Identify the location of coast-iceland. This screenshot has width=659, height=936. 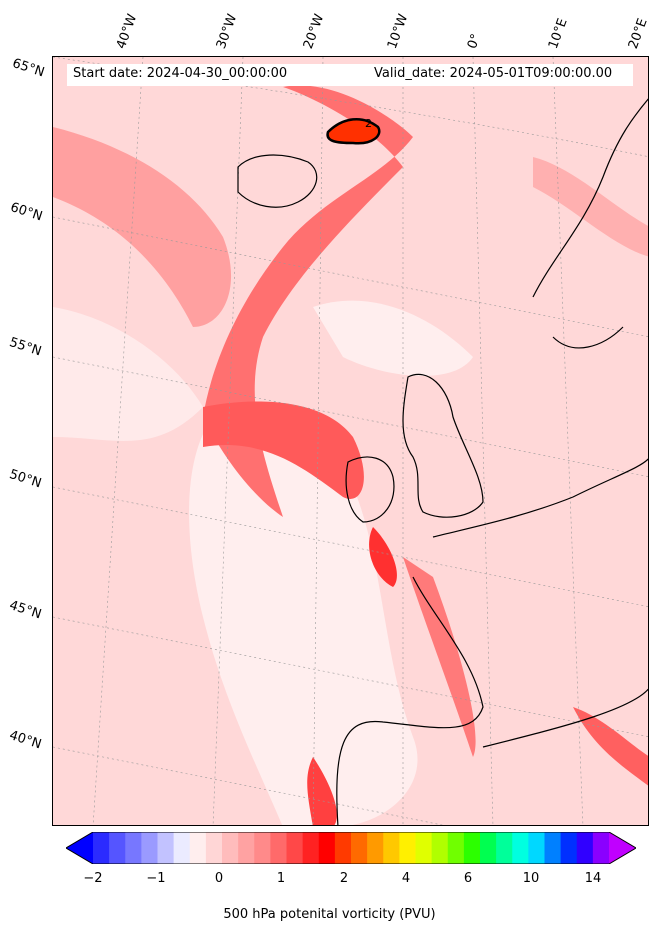
(277, 181).